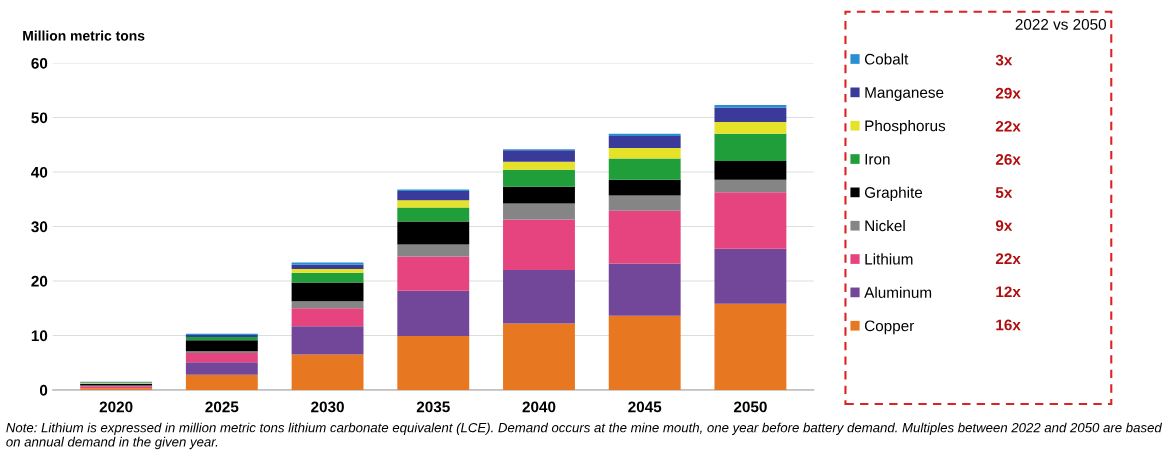 This screenshot has height=467, width=1171. What do you see at coordinates (584, 436) in the screenshot?
I see `text: Note: Lithium is expressed in million metric tons lithium carbonate equivalent (LCE). Demand occurs at the mine mouth, one year before battery demand. Multiples between 2022 and 2050 are based on annual demand in the given year.` at bounding box center [584, 436].